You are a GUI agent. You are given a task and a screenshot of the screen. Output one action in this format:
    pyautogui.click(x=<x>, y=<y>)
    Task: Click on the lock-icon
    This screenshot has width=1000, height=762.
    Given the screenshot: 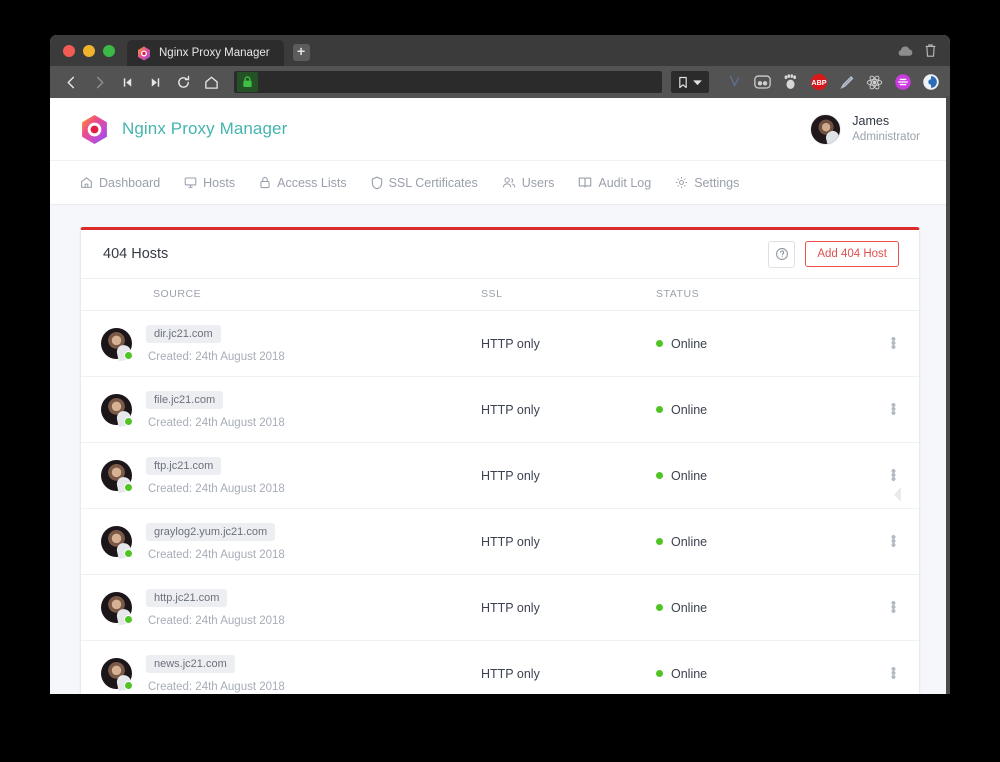 What is the action you would take?
    pyautogui.click(x=265, y=182)
    